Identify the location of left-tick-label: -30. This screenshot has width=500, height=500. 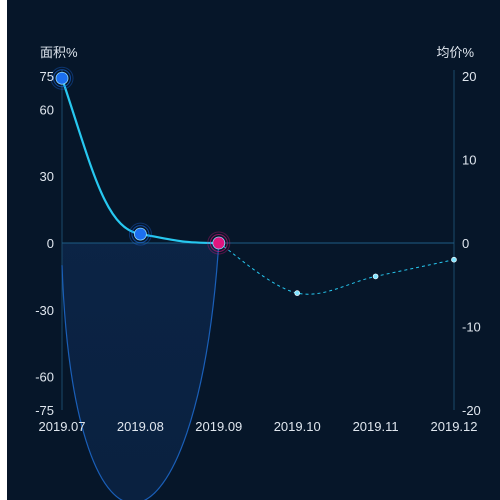
(44, 310).